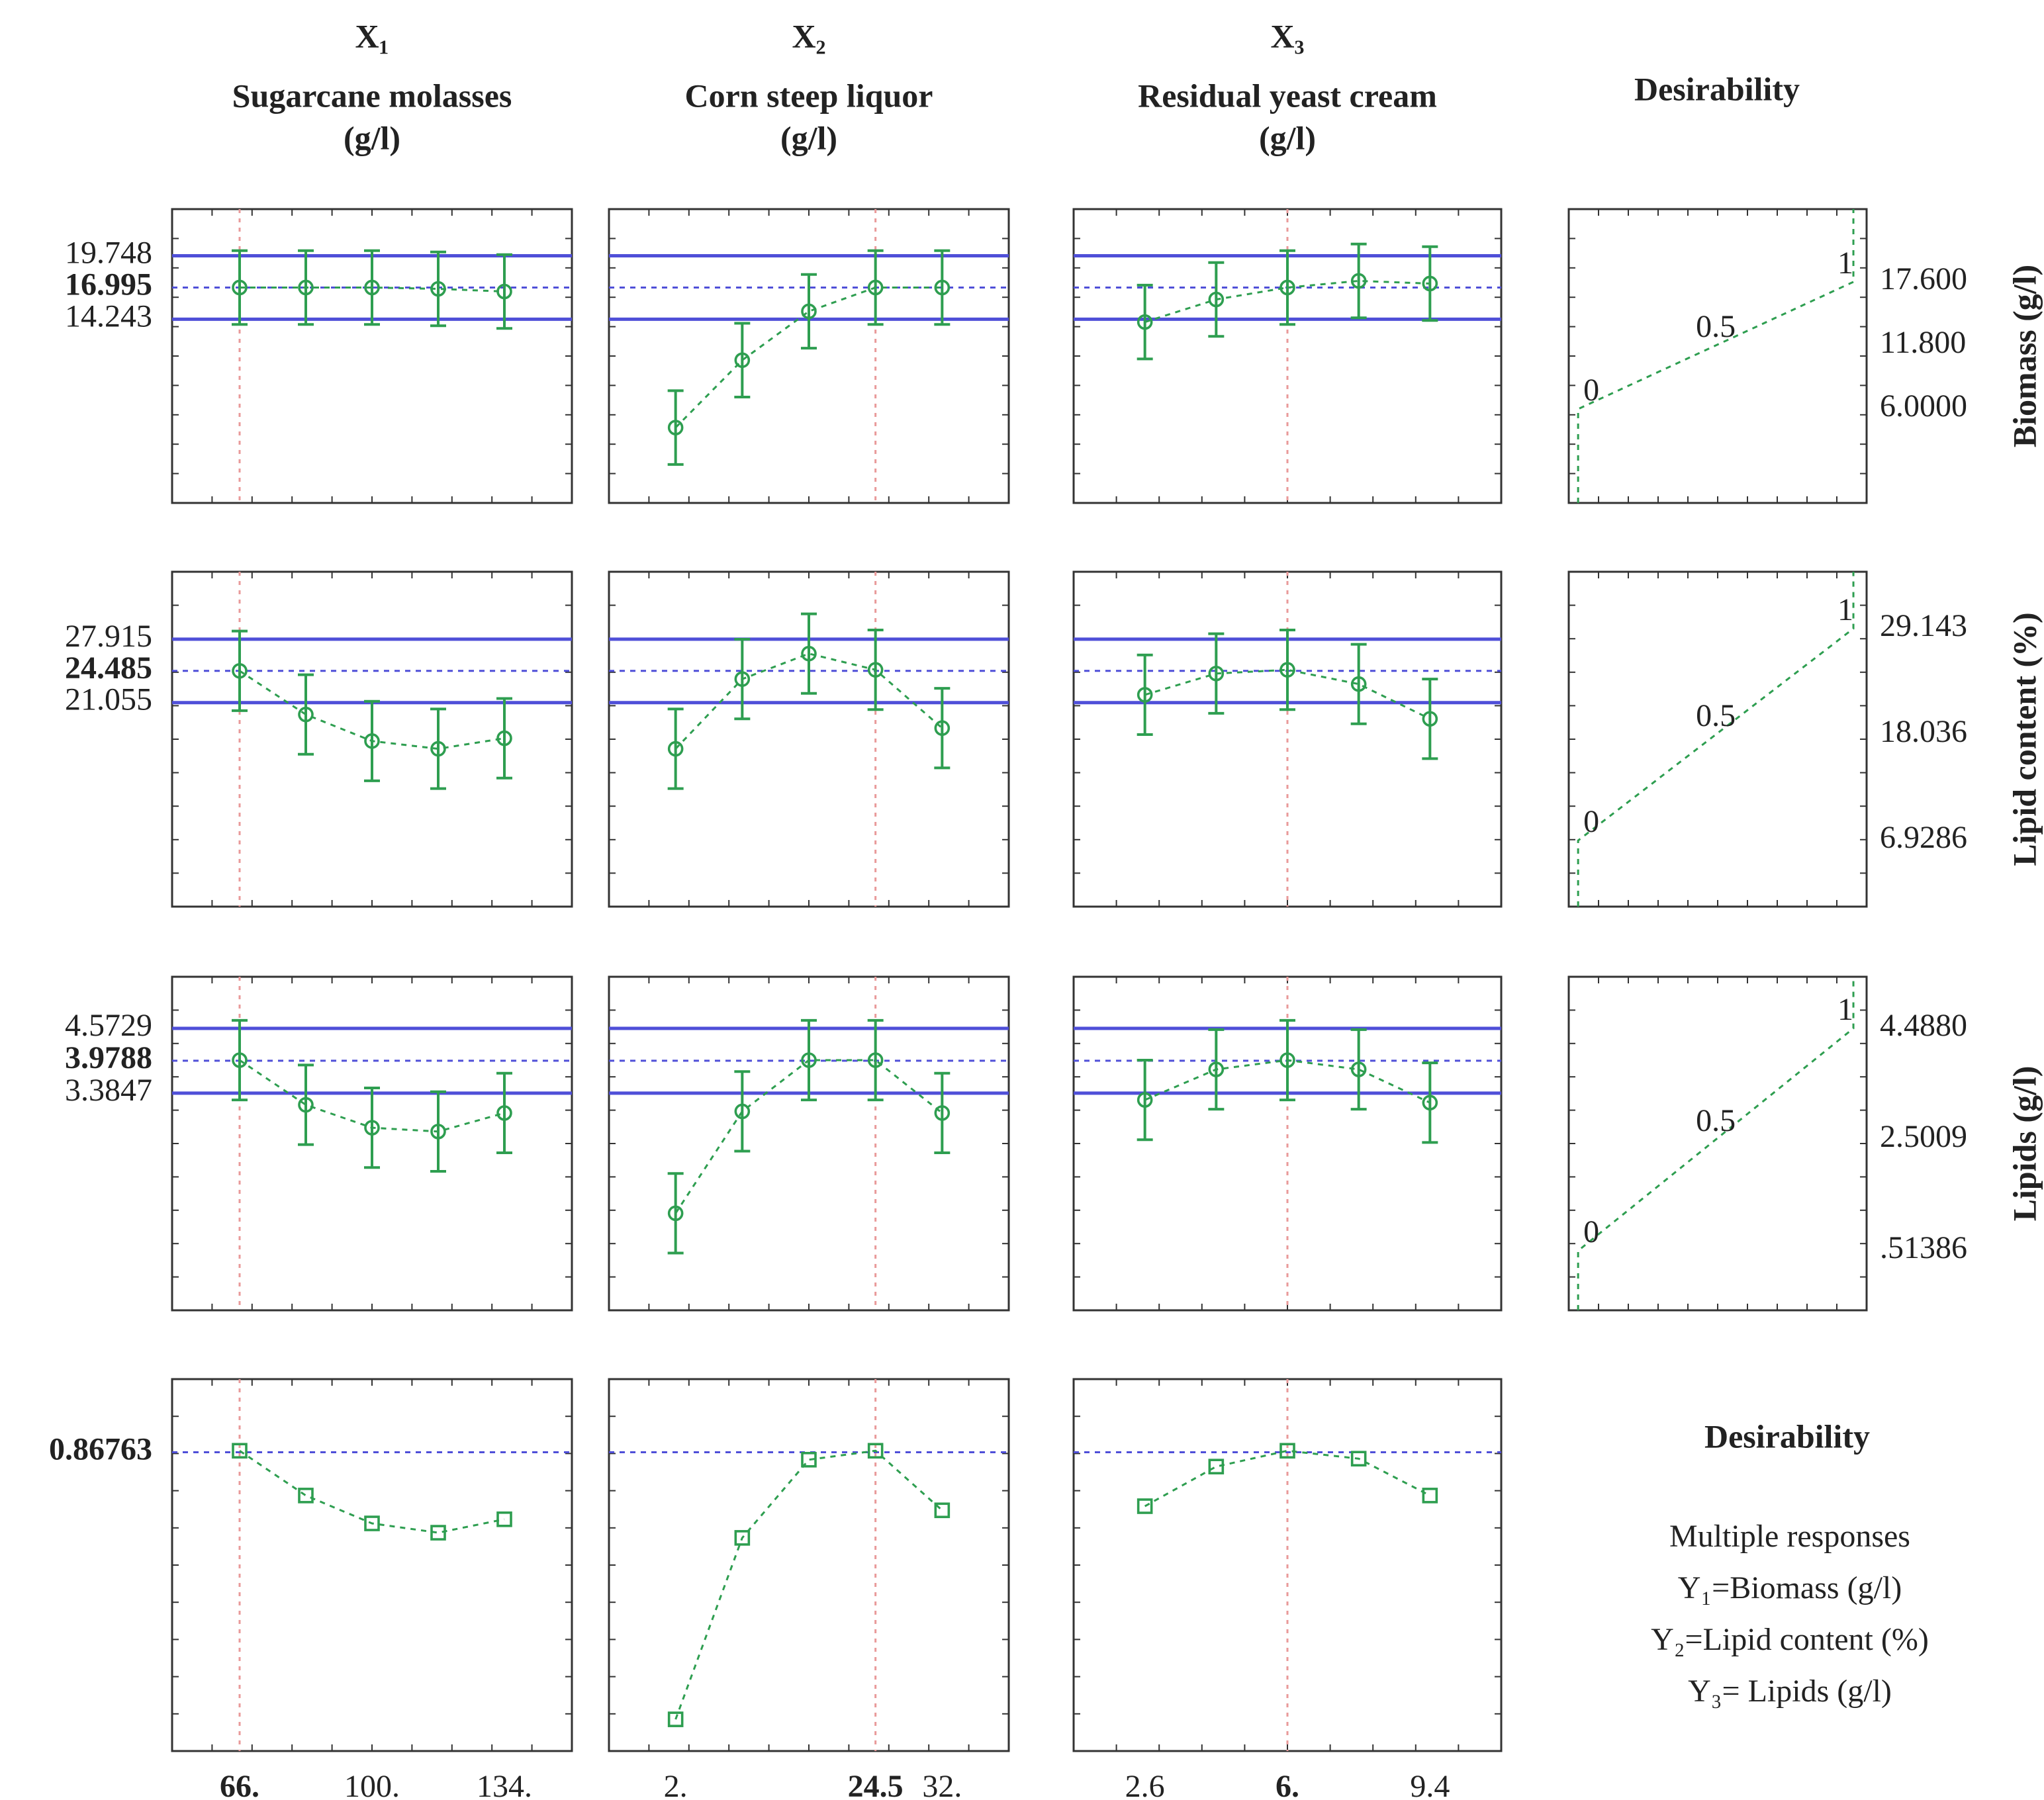 Image resolution: width=2044 pixels, height=1800 pixels. What do you see at coordinates (809, 95) in the screenshot?
I see `factor-name: Corn steep liquor` at bounding box center [809, 95].